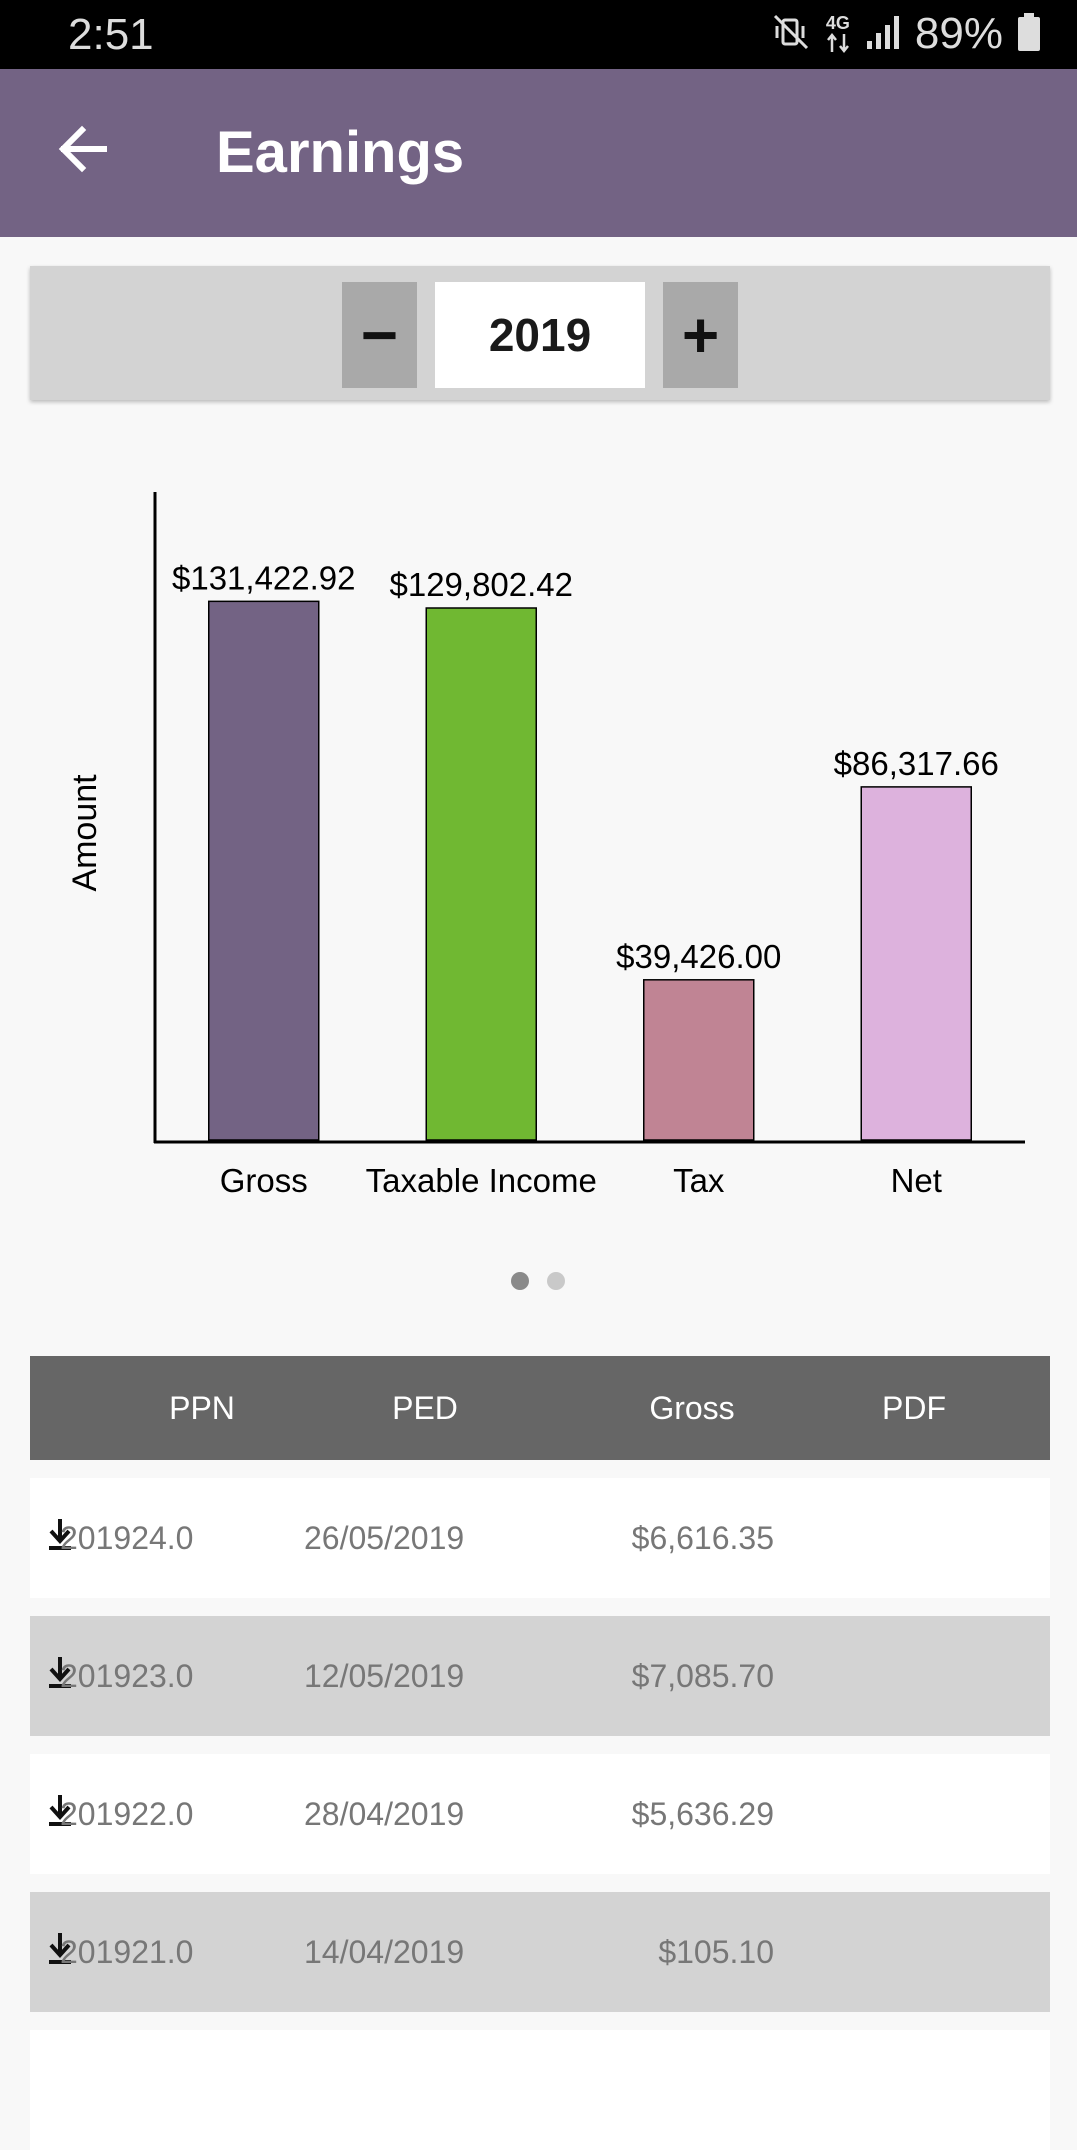 The image size is (1077, 2150). I want to click on chart-pager, so click(538, 1282).